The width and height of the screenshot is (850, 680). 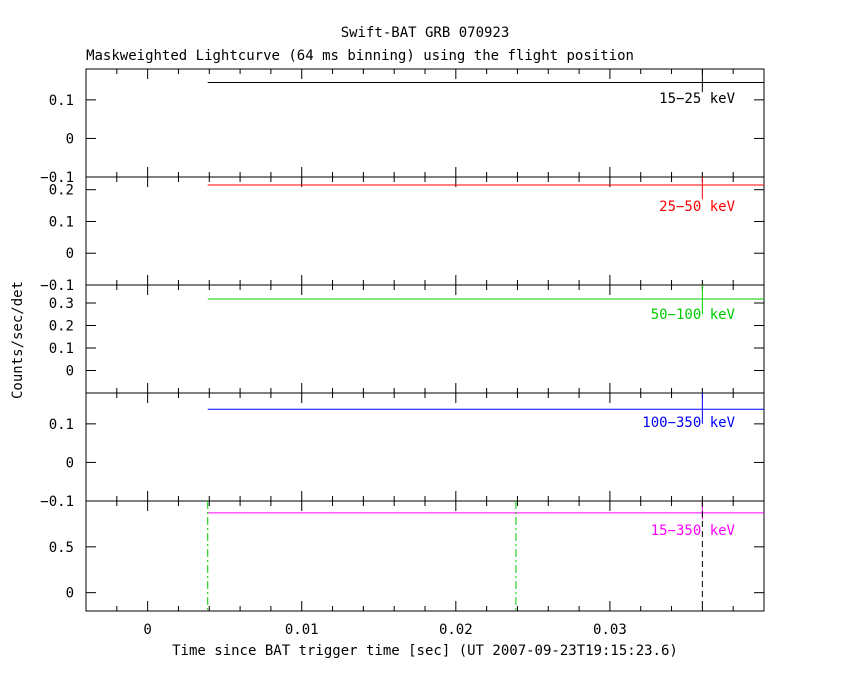 What do you see at coordinates (693, 531) in the screenshot?
I see `band-label: 15−350 keV` at bounding box center [693, 531].